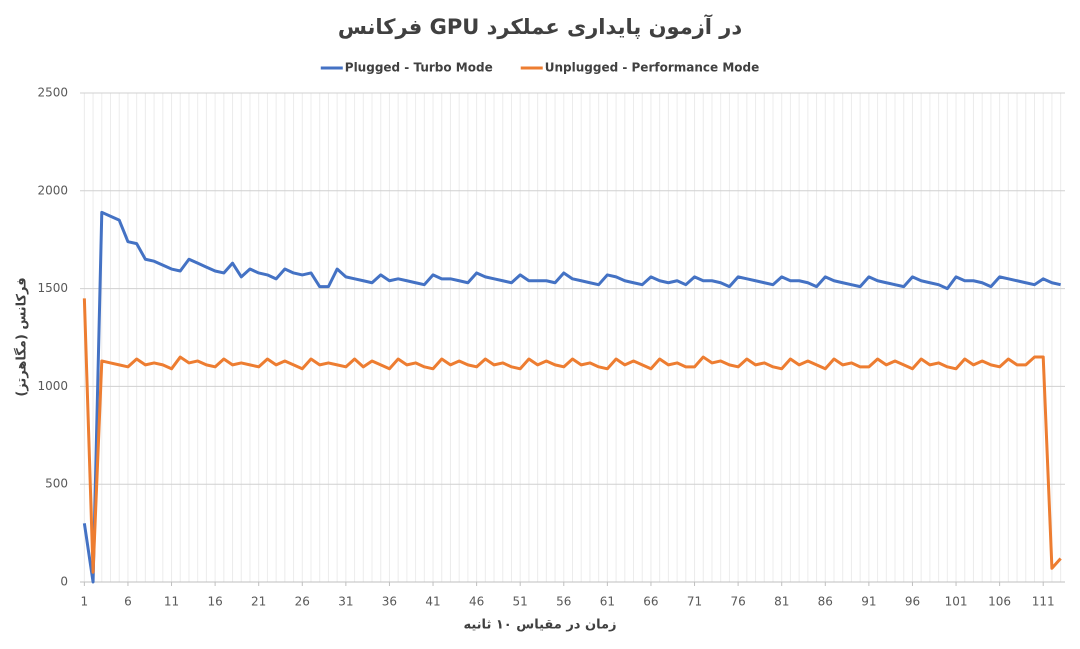 This screenshot has height=649, width=1080. Describe the element at coordinates (345, 602) in the screenshot. I see `x-tick-label: 31` at that location.